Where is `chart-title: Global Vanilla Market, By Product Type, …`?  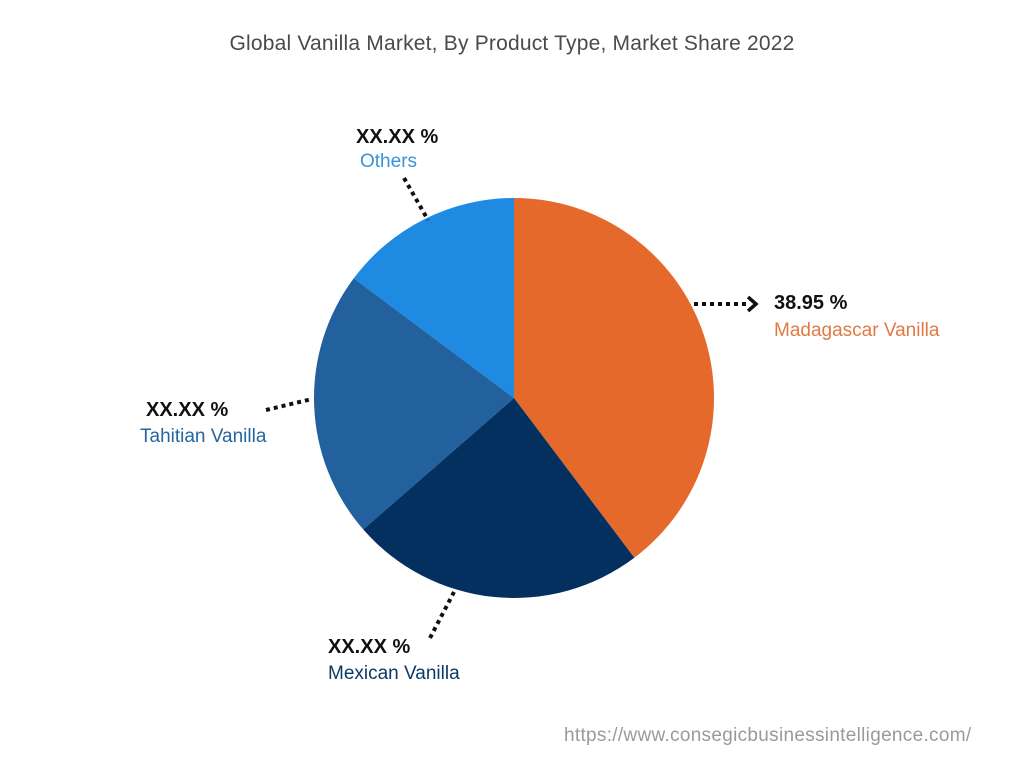 chart-title: Global Vanilla Market, By Product Type, … is located at coordinates (512, 43).